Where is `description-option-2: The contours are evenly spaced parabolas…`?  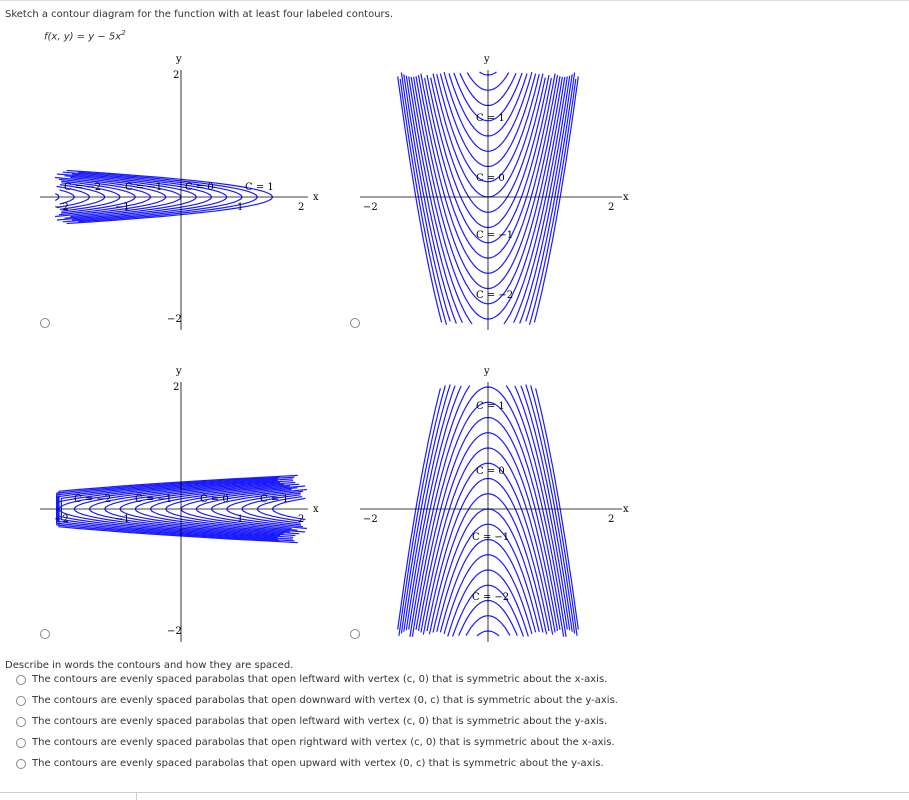
description-option-2: The contours are evenly spaced parabolas… is located at coordinates (317, 700).